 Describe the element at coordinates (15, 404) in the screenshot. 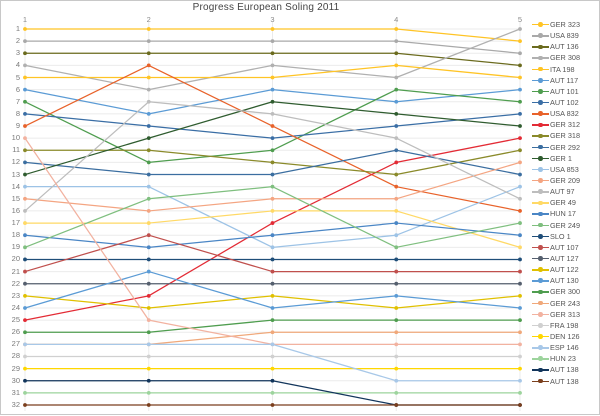

I see `y-axis-tick-label: 32` at that location.